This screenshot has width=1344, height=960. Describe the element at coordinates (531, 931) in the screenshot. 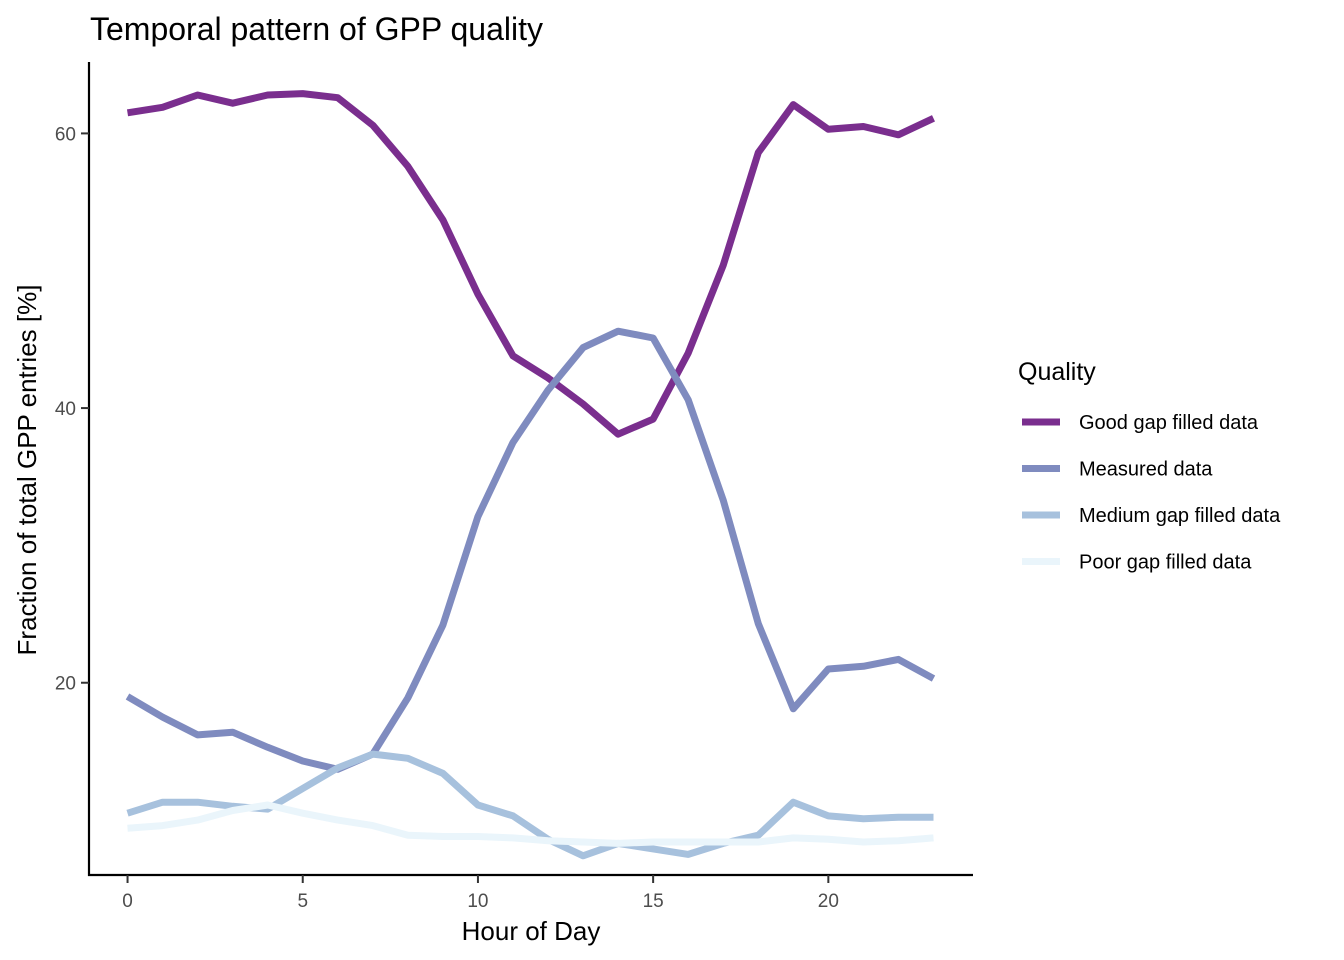

I see `x-axis-label: Hour of Day` at that location.